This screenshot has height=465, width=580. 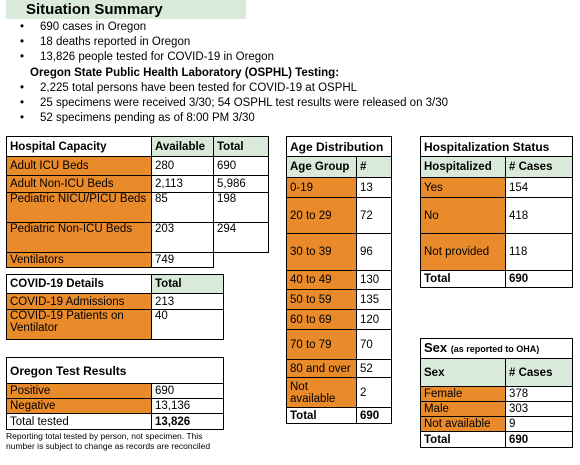 I want to click on oregon-test-results-title: Oregon Test Results, so click(x=115, y=370).